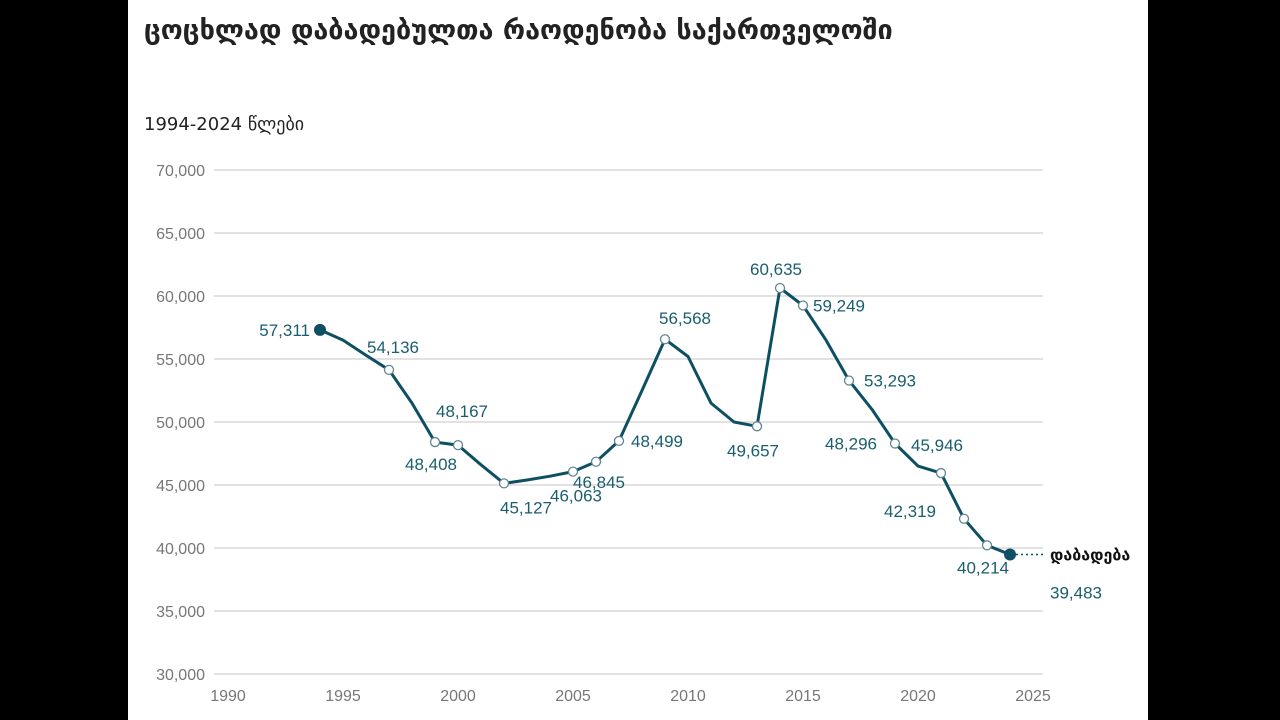 Image resolution: width=1280 pixels, height=720 pixels. I want to click on y-tick-label: 65,000, so click(180, 234).